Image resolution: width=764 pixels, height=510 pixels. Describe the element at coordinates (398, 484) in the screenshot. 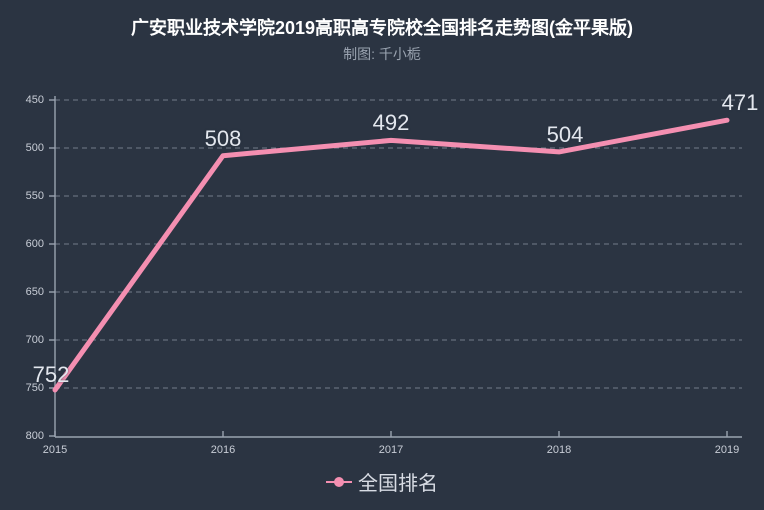

I see `legend-item-label: 全国排名` at that location.